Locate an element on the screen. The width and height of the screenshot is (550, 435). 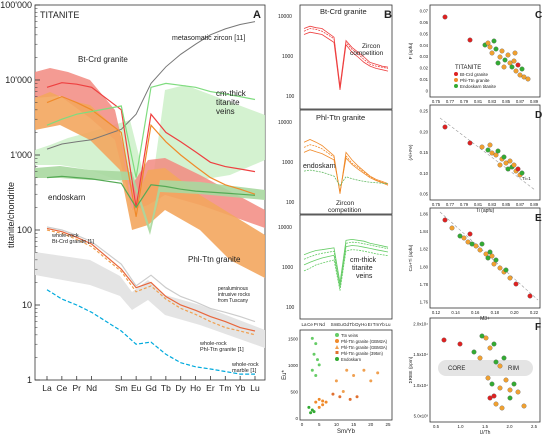
panel-2-xtick-7: 0.89 is located at coordinates (534, 101).